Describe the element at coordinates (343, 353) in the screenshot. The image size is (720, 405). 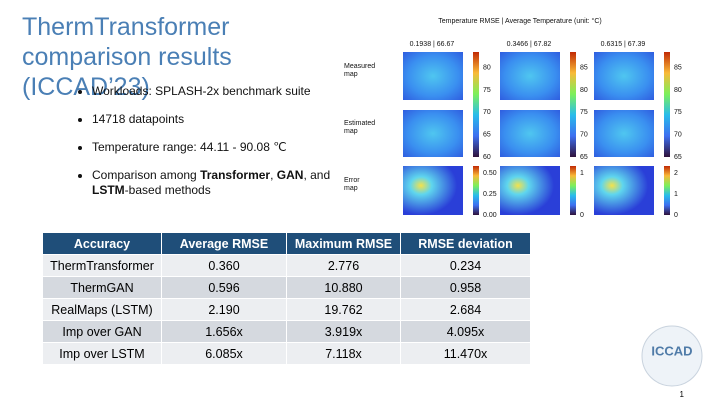
I see `table-cell: 7.118x` at that location.